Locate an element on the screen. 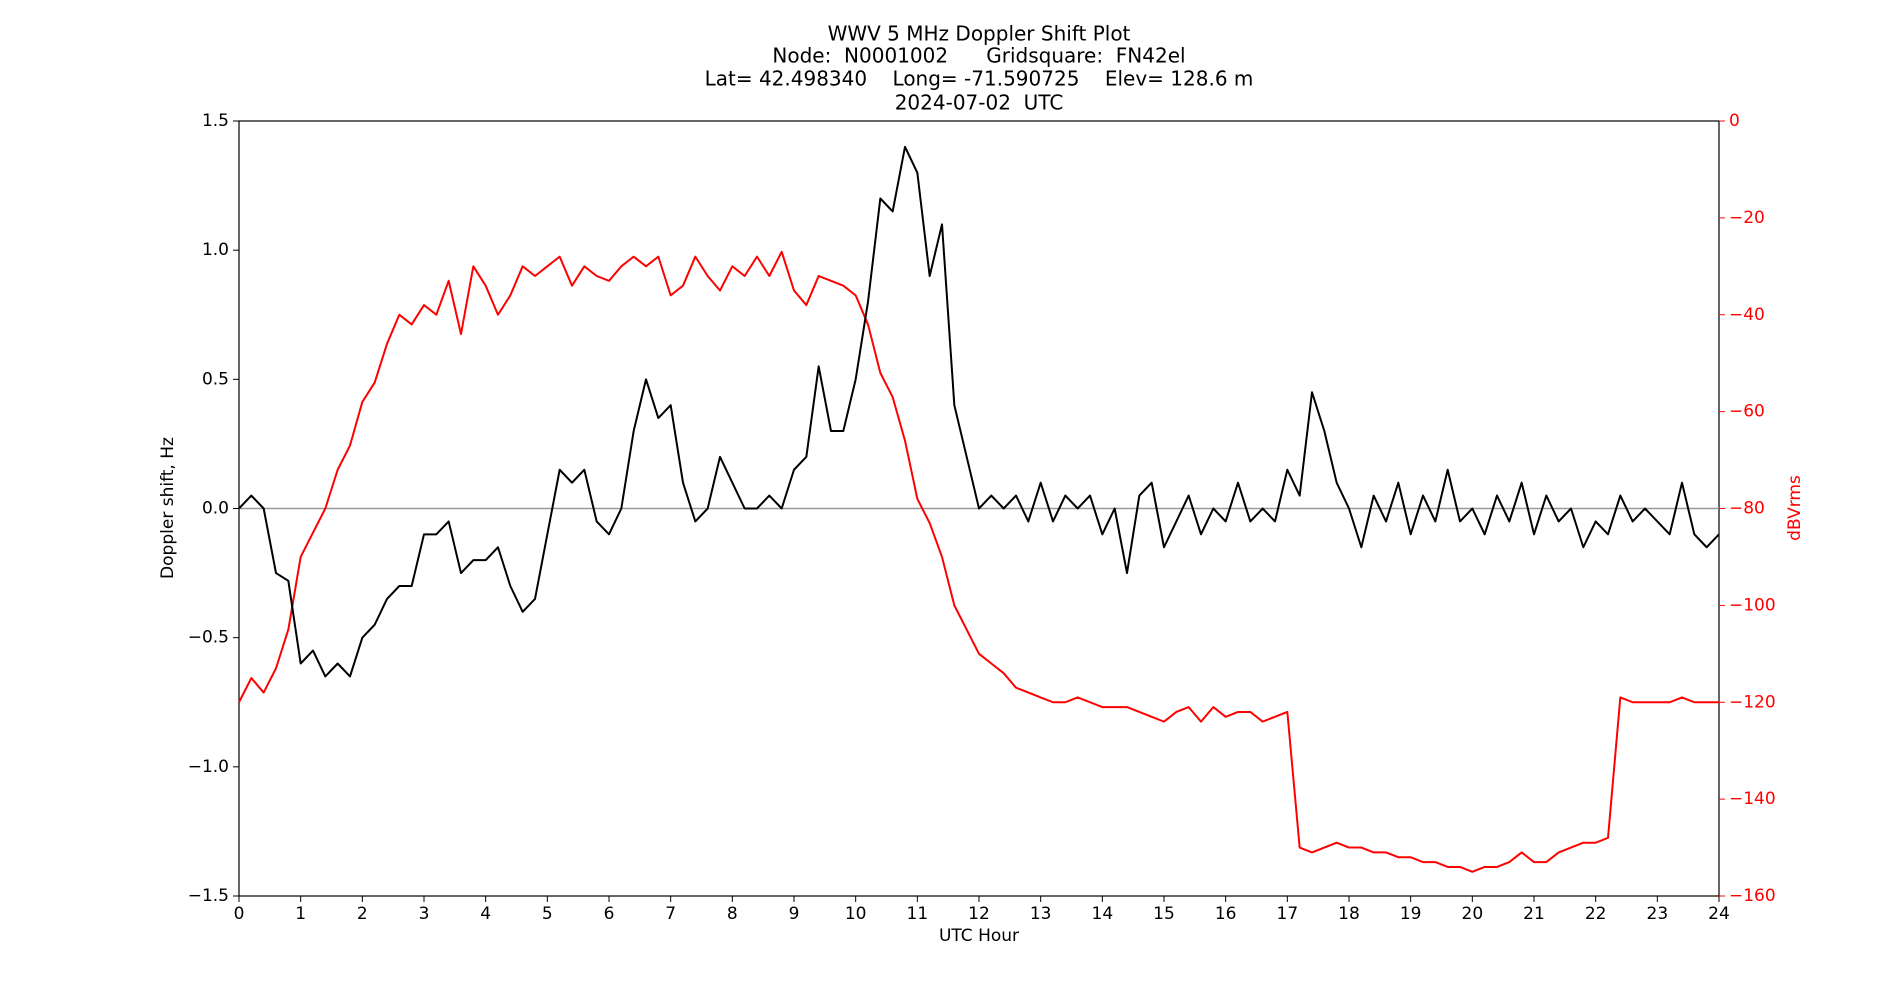 This screenshot has height=1000, width=1900. y2-tick-label: −60 is located at coordinates (1747, 412).